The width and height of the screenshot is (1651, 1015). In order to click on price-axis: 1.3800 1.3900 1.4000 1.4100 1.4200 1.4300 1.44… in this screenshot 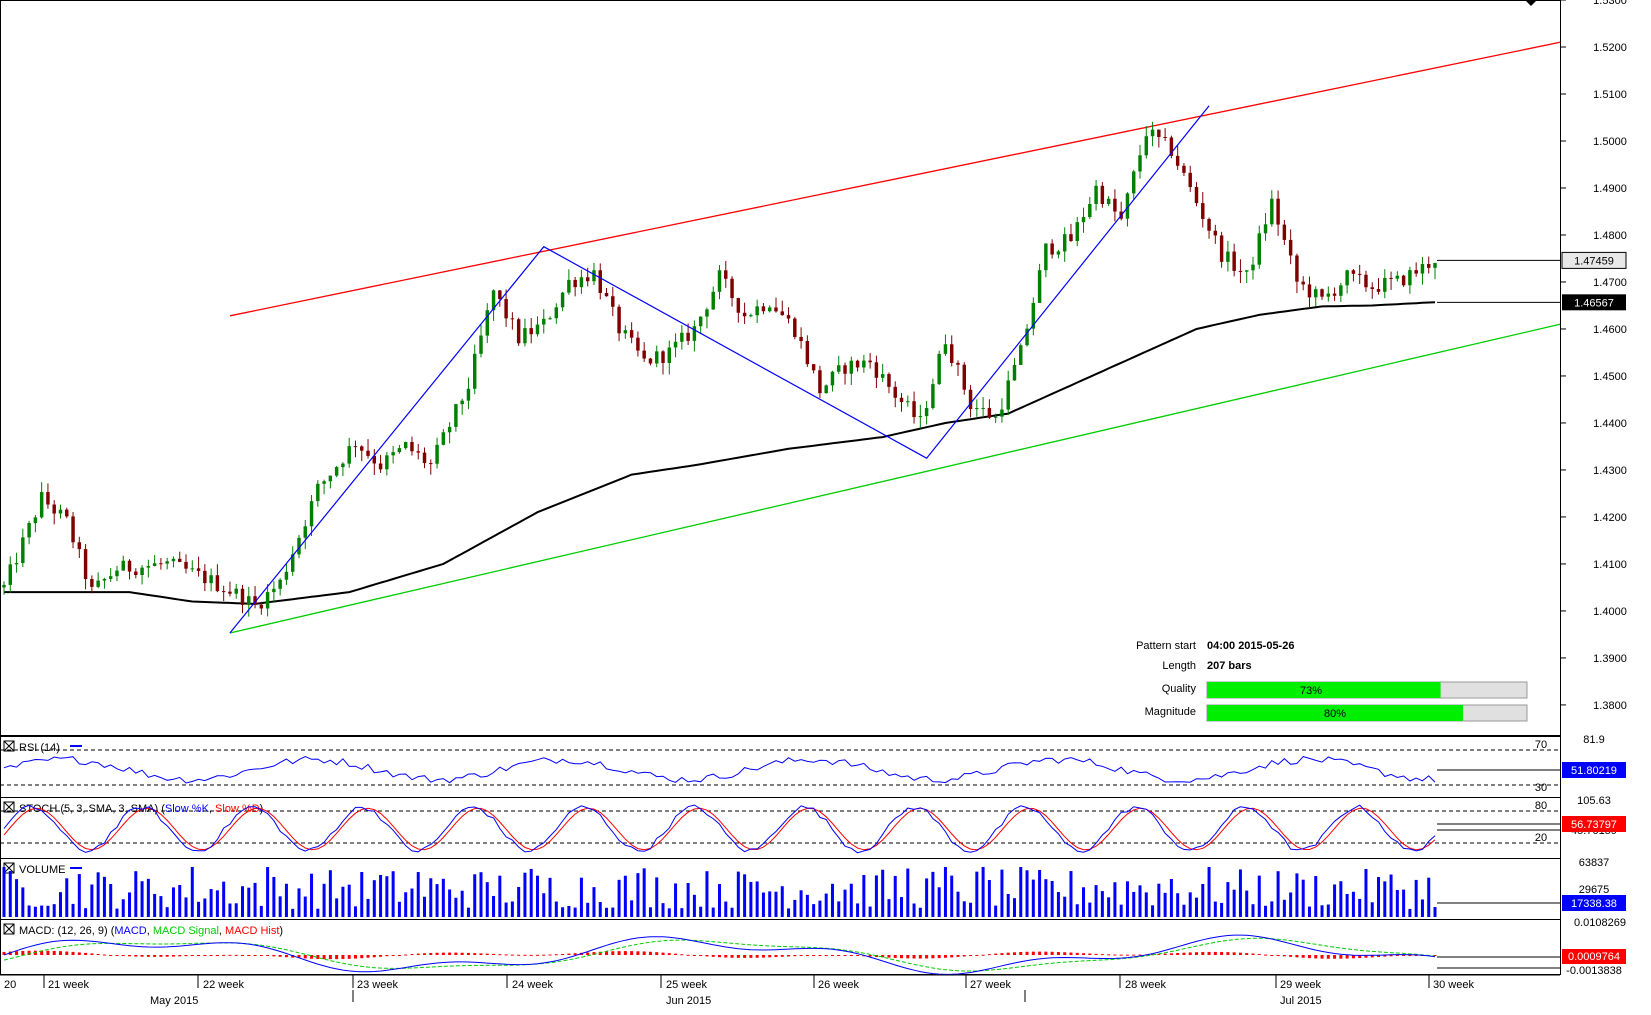, I will do `click(1593, 356)`.